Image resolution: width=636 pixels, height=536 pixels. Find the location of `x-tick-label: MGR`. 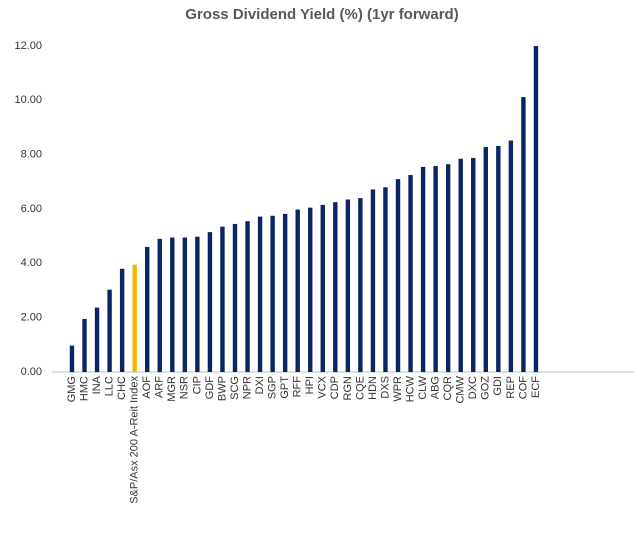

x-tick-label: MGR is located at coordinates (172, 389).